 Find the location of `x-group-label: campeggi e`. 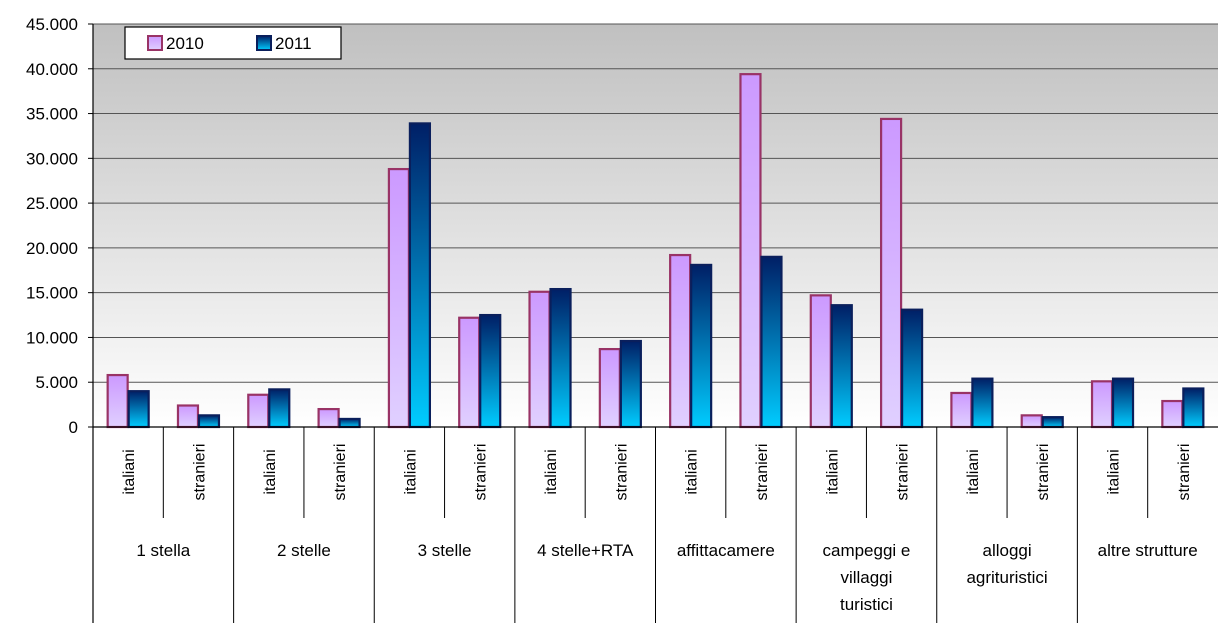

x-group-label: campeggi e is located at coordinates (866, 550).